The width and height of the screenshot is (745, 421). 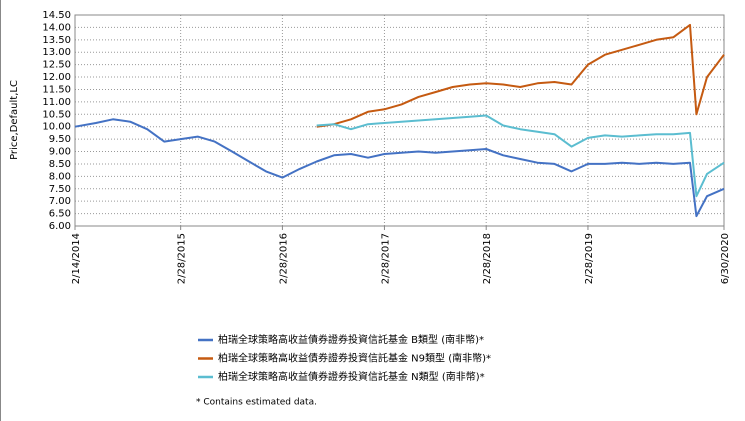 I want to click on footnote: * Contains estimated data., so click(x=256, y=403).